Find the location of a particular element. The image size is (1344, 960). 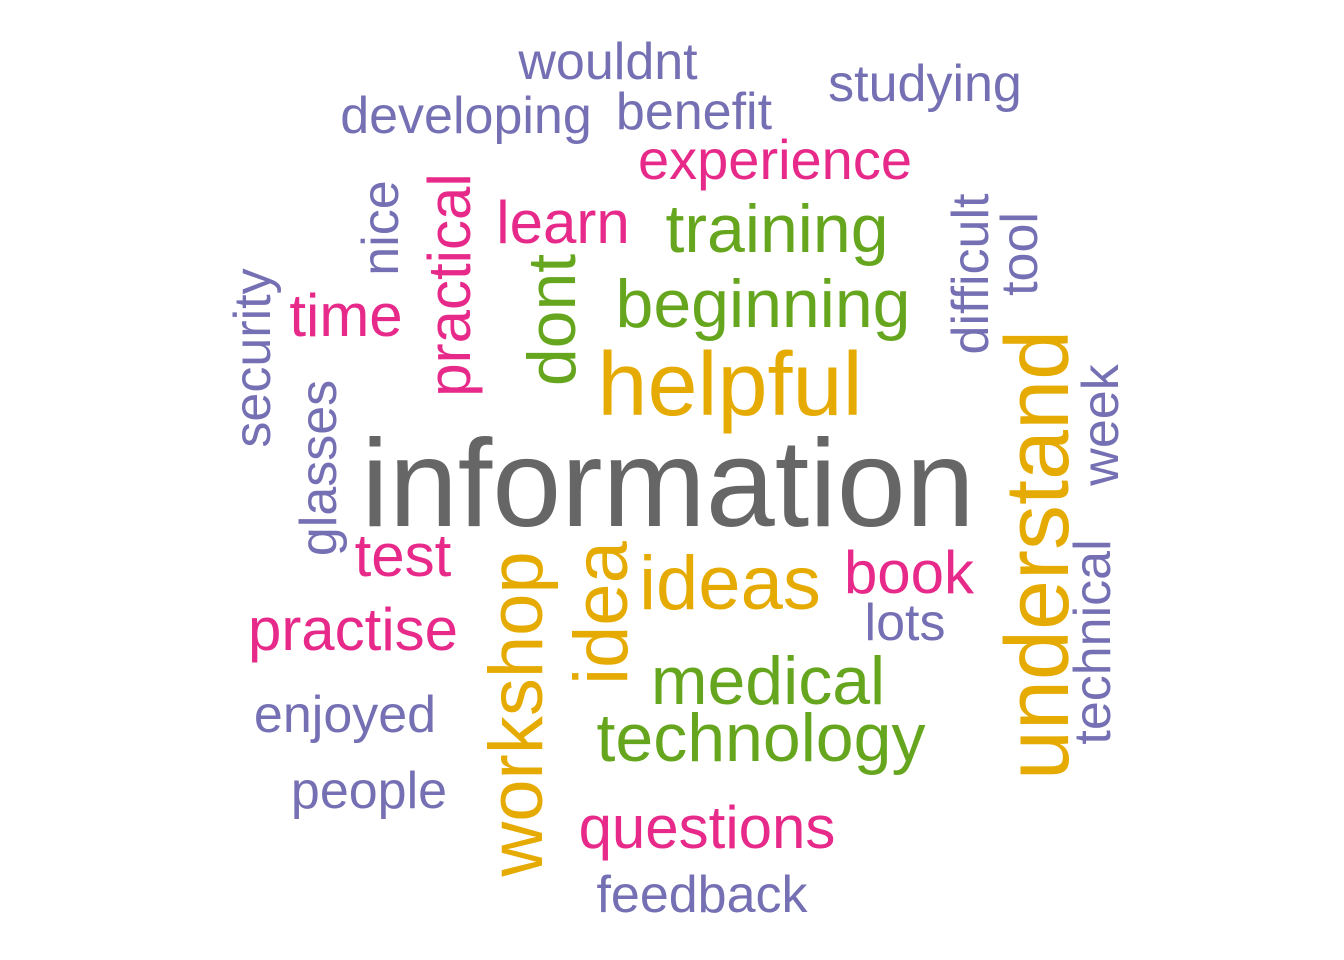

word-time: time is located at coordinates (345, 315).